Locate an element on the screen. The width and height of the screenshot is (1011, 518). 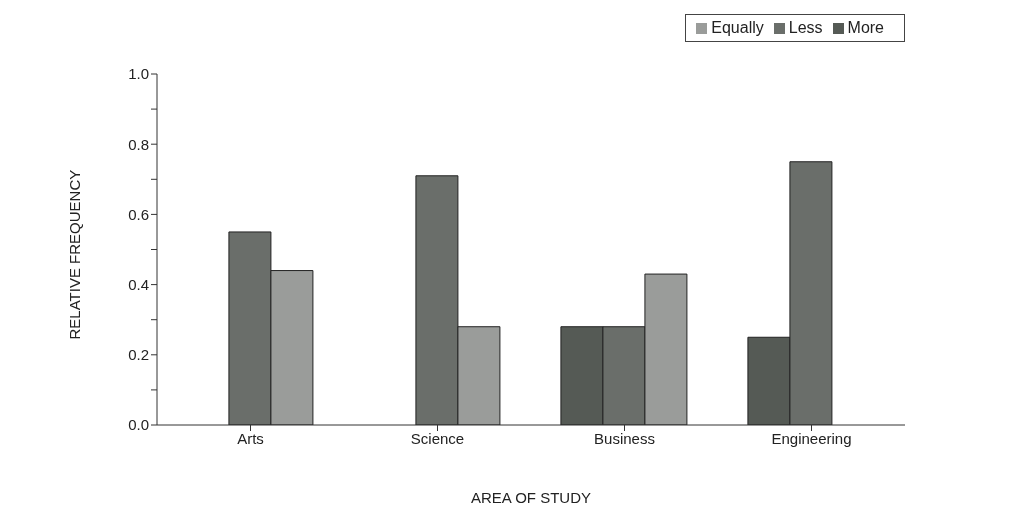
y-tick-label: 0.6 is located at coordinates (138, 214).